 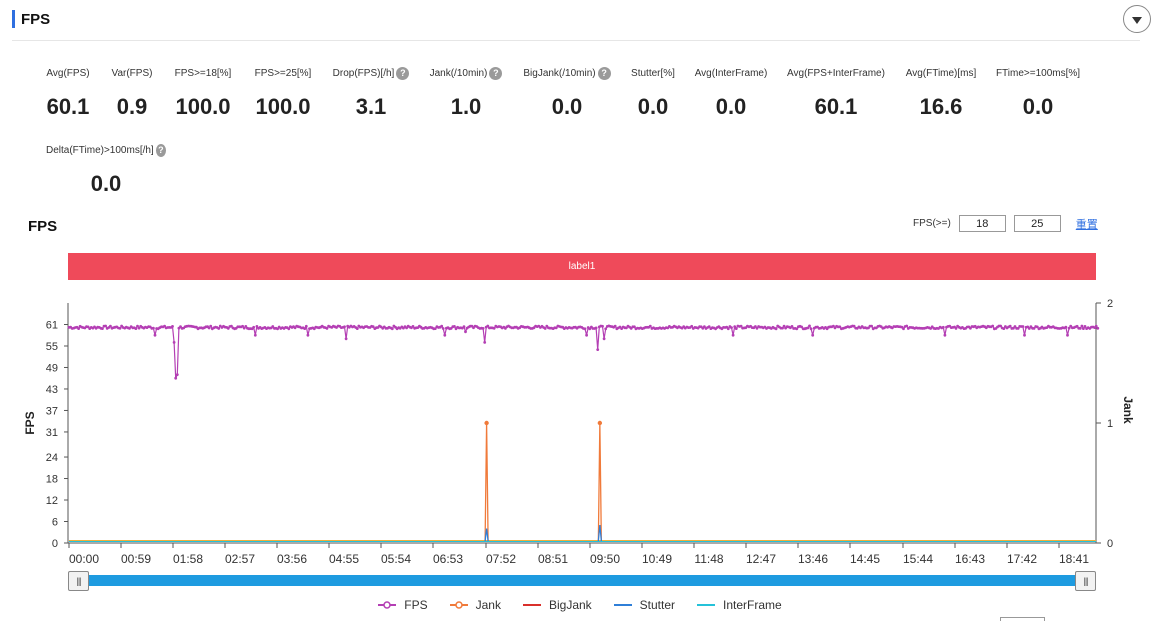 I want to click on x-tick-label: 13:46, so click(x=813, y=559).